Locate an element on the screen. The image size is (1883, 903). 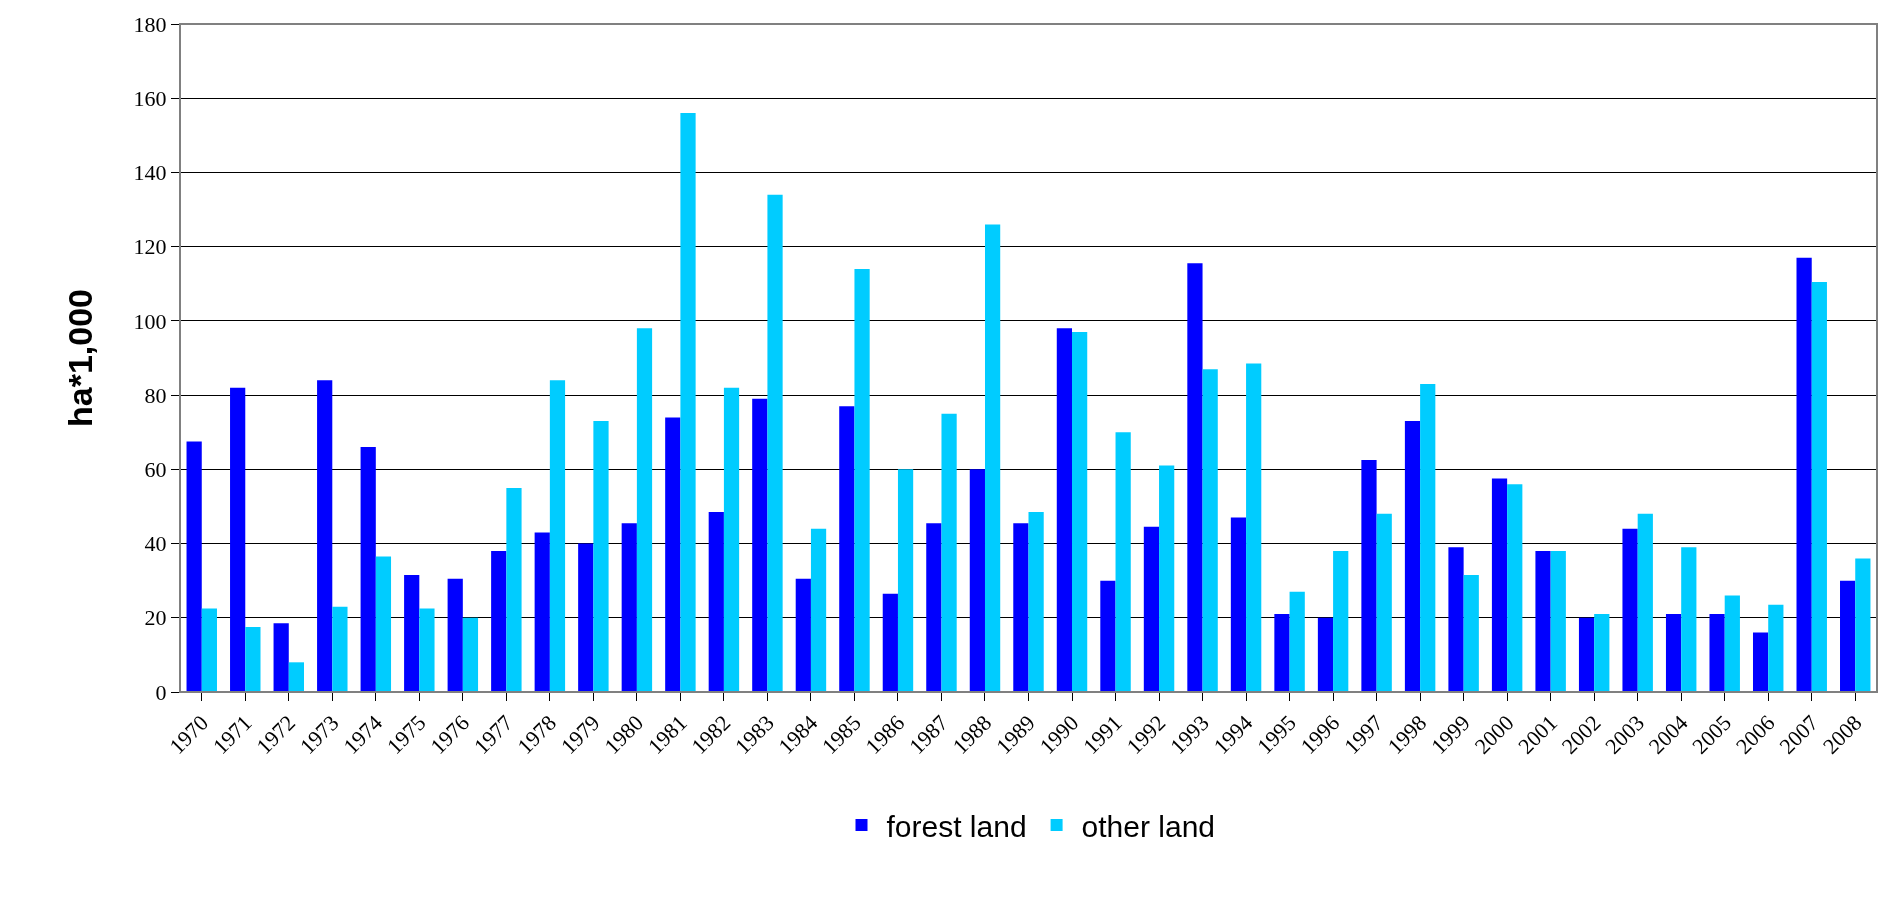
x-tick-label: 1981 is located at coordinates (667, 734).